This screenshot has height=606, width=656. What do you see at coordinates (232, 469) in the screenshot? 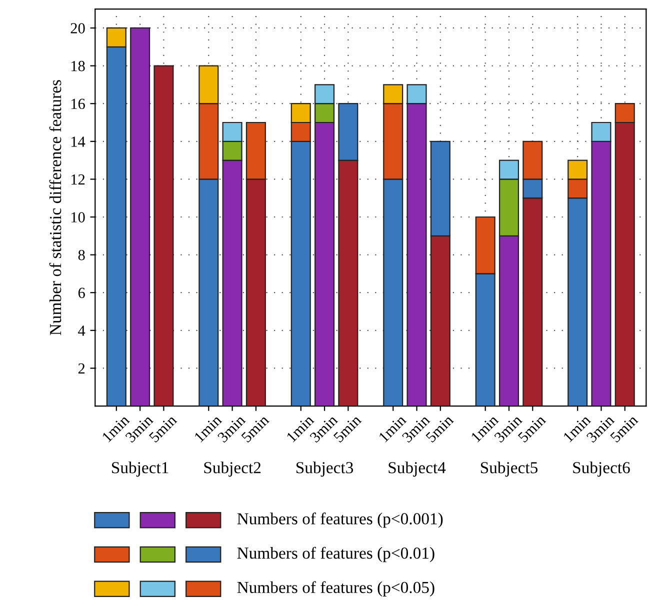
I see `text: Subject2` at bounding box center [232, 469].